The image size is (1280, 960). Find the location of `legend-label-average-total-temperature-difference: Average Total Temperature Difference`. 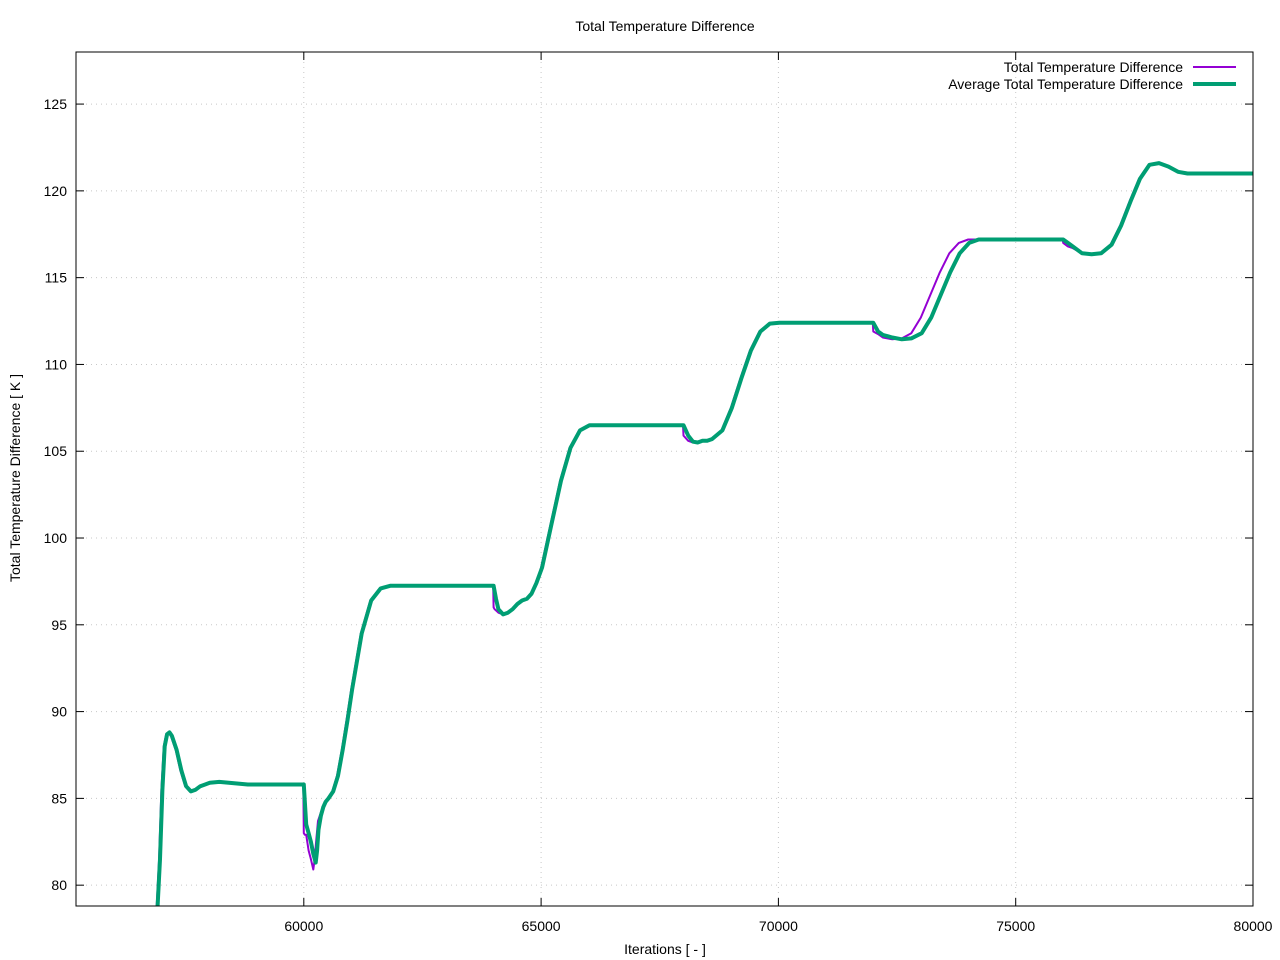

legend-label-average-total-temperature-difference: Average Total Temperature Difference is located at coordinates (1065, 84).